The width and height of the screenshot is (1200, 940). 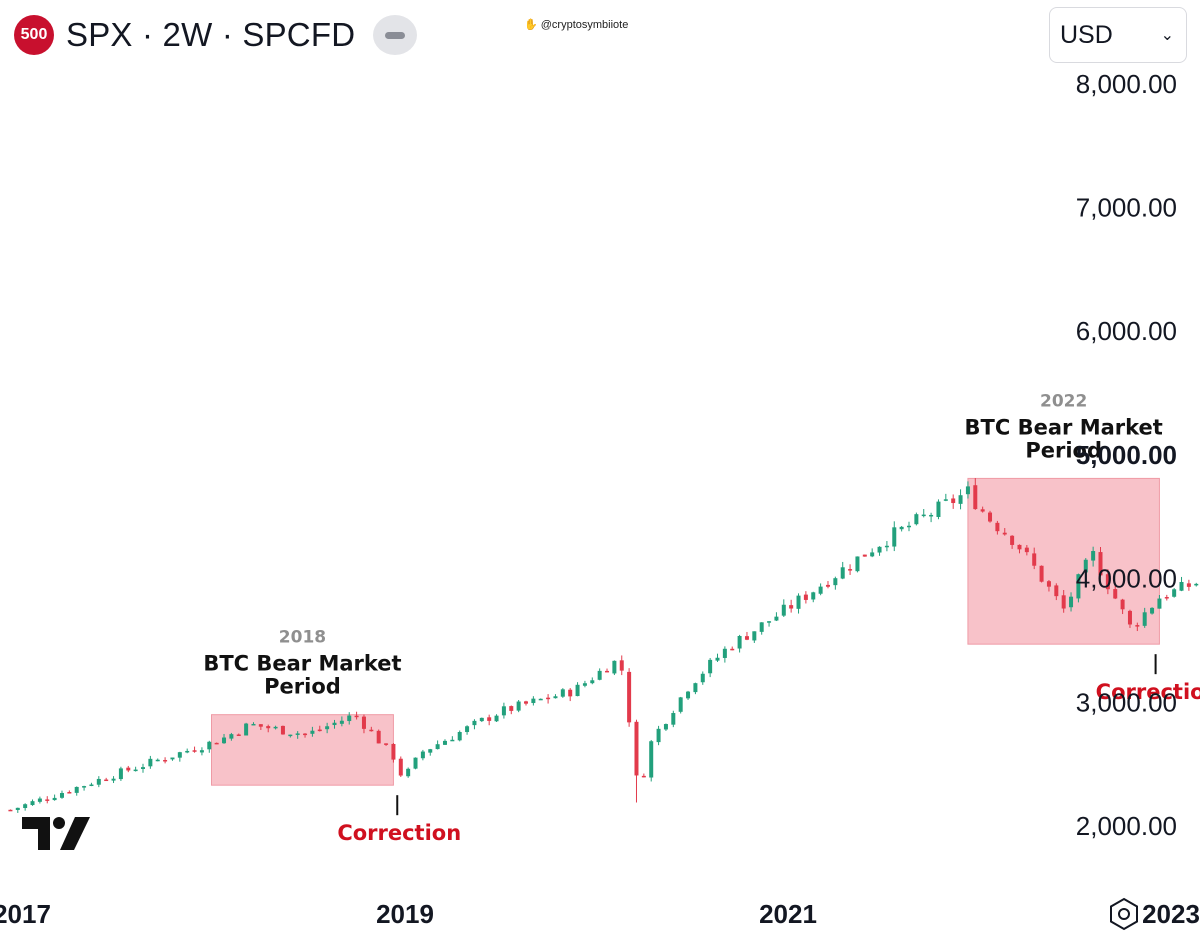 I want to click on market-status-button, so click(x=395, y=35).